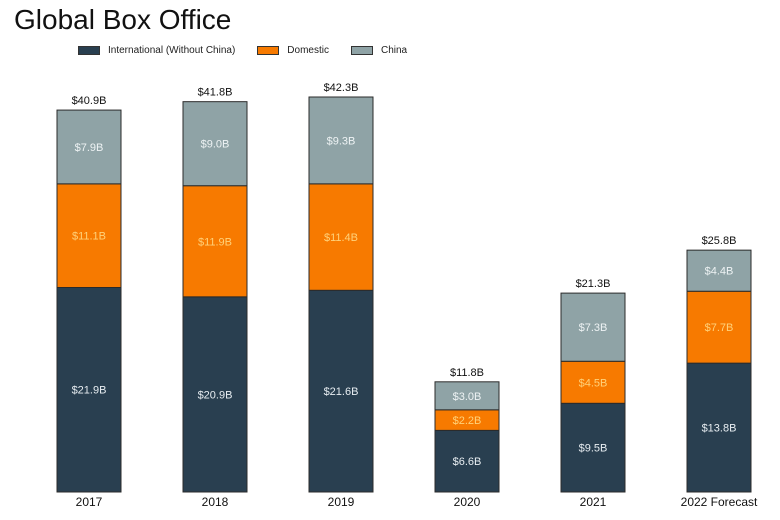 The height and width of the screenshot is (520, 780). I want to click on segment-label: $3.0B, so click(467, 397).